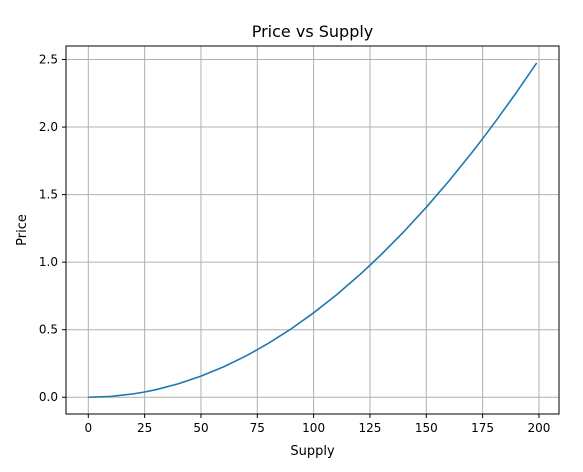 This screenshot has height=472, width=583. What do you see at coordinates (88, 428) in the screenshot?
I see `x-tick-label: 0` at bounding box center [88, 428].